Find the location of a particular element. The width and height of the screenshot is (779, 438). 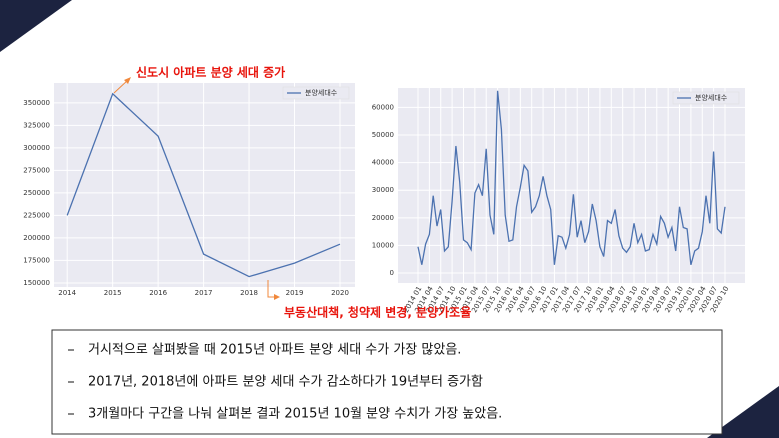

y-tick-label: 225000 is located at coordinates (36, 215).